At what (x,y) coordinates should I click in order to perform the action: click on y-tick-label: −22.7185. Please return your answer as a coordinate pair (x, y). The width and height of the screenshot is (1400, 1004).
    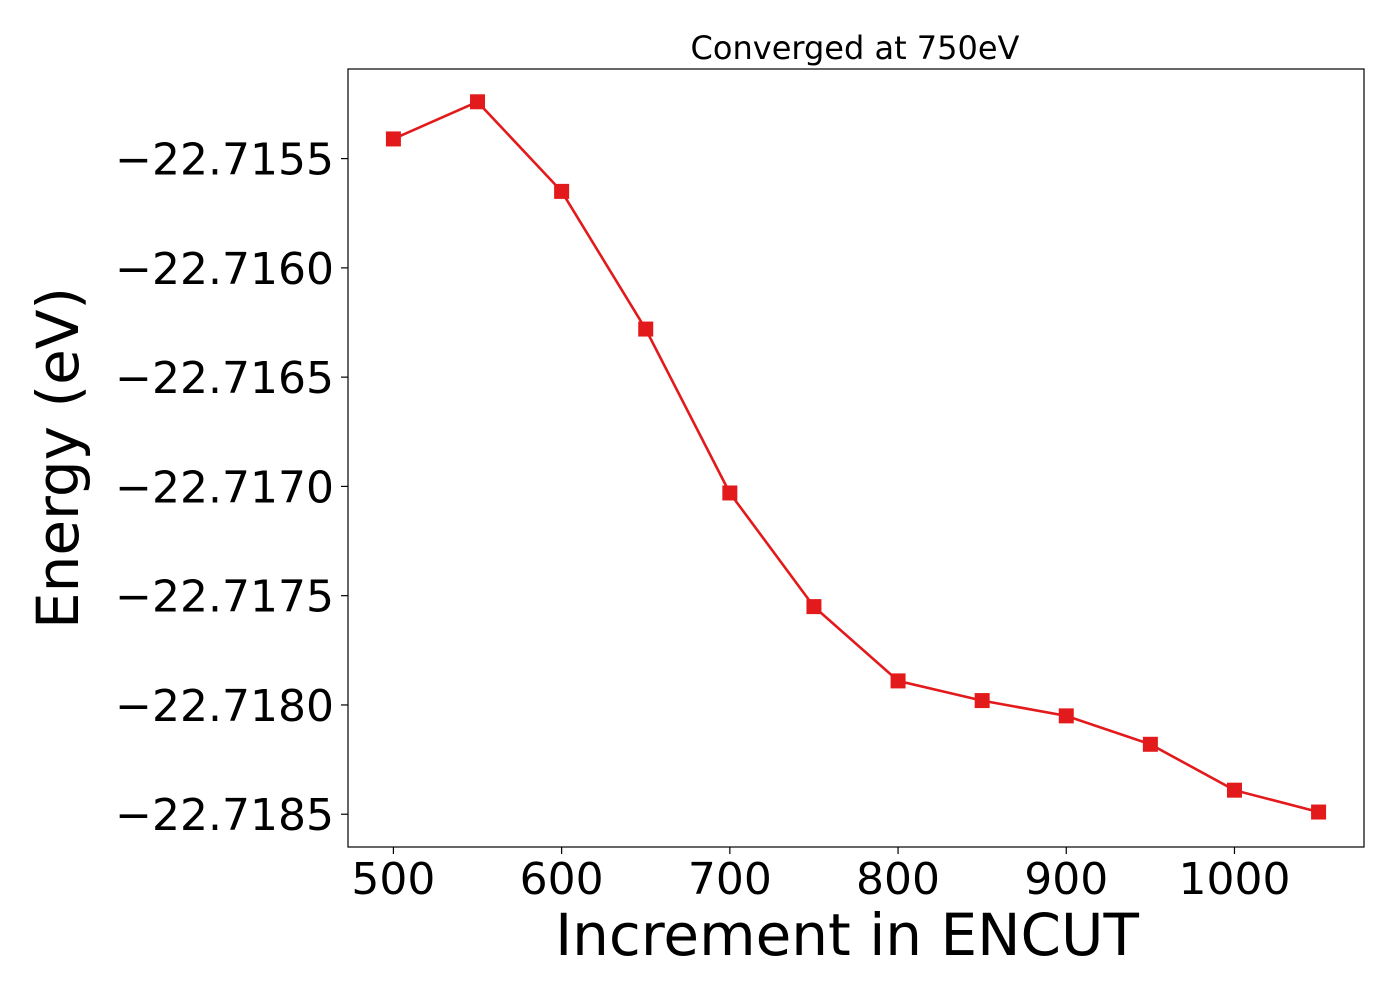
    Looking at the image, I should click on (224, 815).